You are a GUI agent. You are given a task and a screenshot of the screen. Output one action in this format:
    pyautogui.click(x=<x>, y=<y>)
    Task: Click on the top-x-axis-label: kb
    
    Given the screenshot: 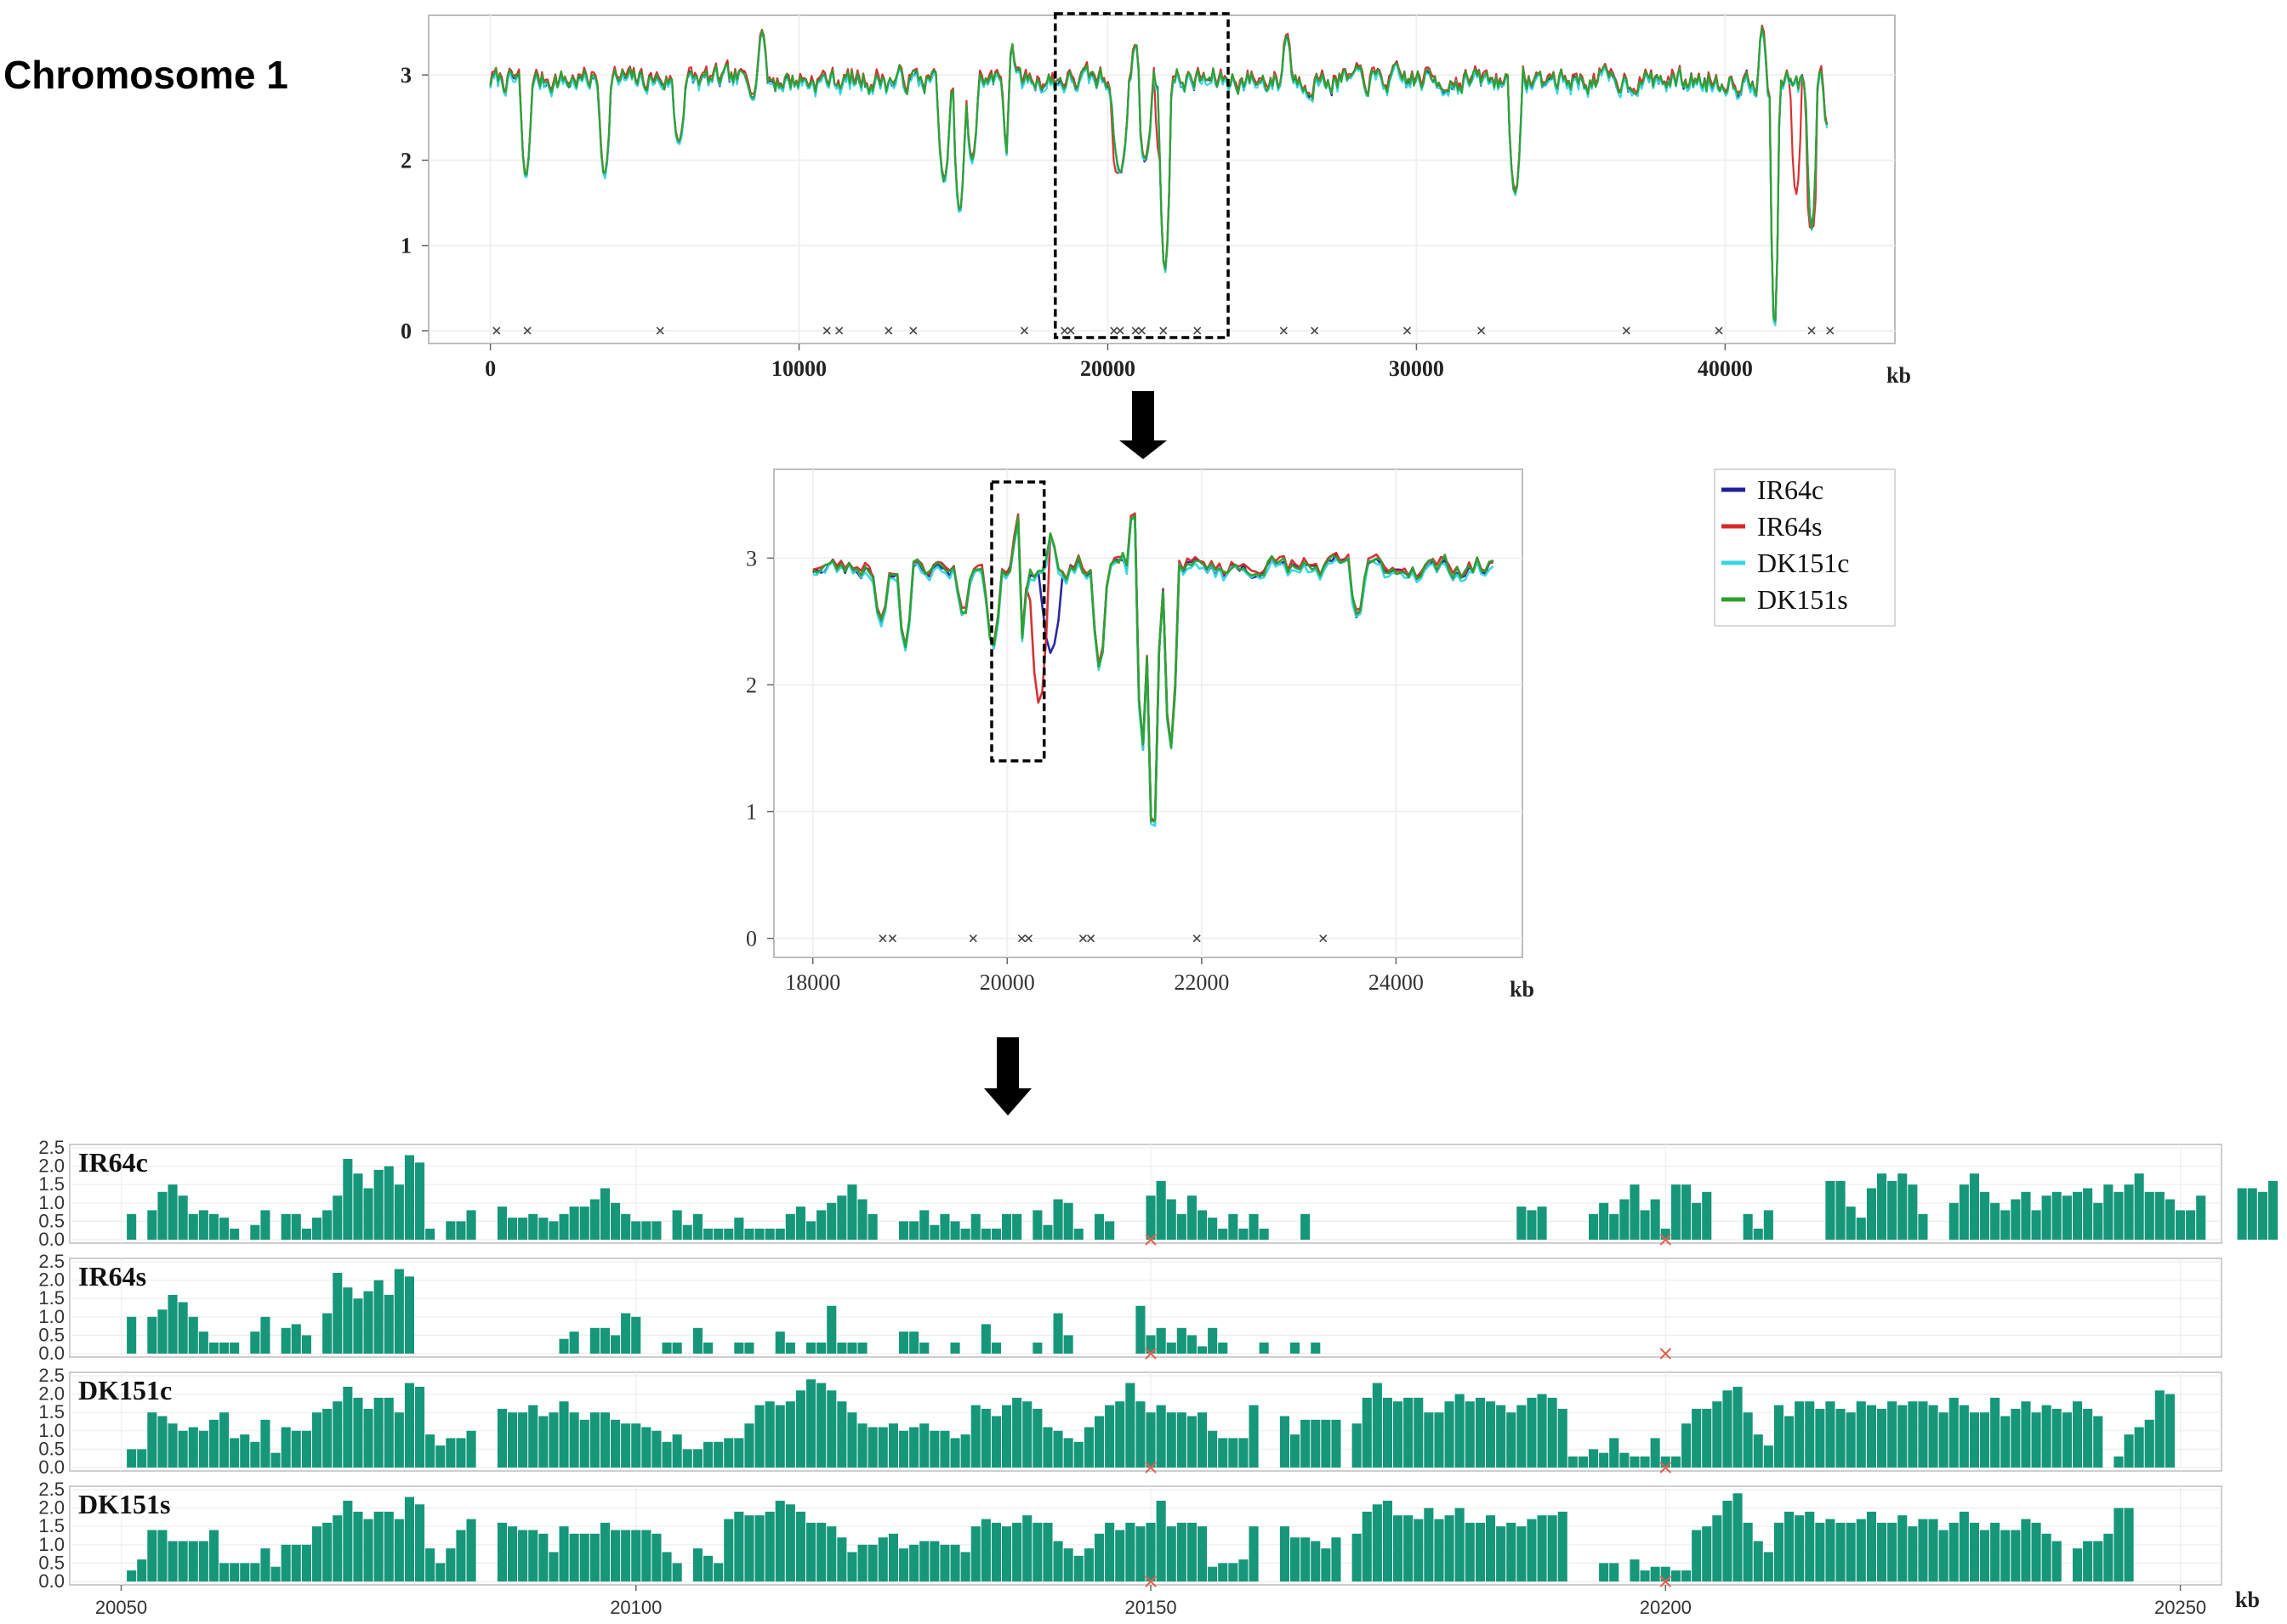 What is the action you would take?
    pyautogui.click(x=1898, y=376)
    